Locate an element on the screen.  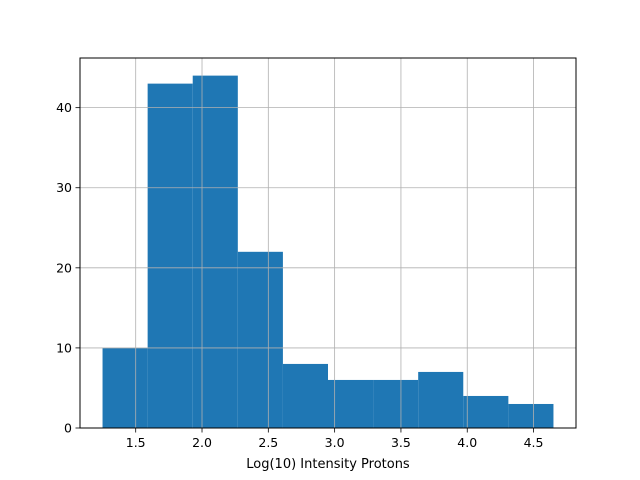
x-tick-label-2: 2.0 is located at coordinates (202, 442).